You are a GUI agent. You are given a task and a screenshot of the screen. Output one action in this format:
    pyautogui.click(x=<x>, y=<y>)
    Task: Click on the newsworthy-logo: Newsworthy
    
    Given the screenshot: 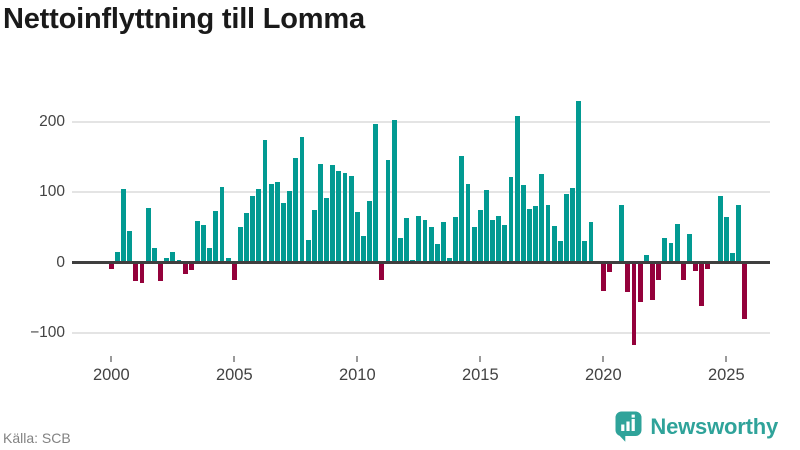 What is the action you would take?
    pyautogui.click(x=696, y=426)
    